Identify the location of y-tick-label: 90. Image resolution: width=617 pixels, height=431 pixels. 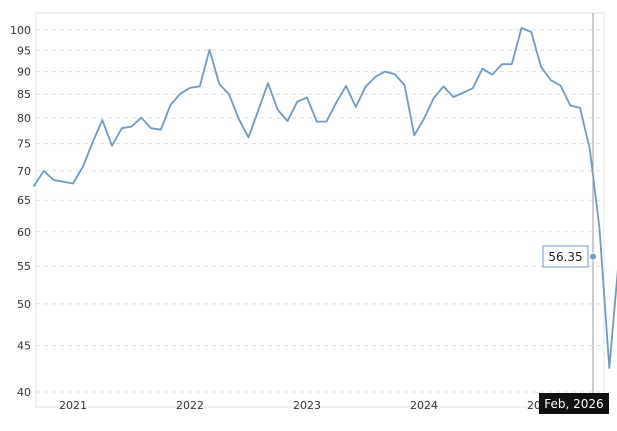
(24, 72).